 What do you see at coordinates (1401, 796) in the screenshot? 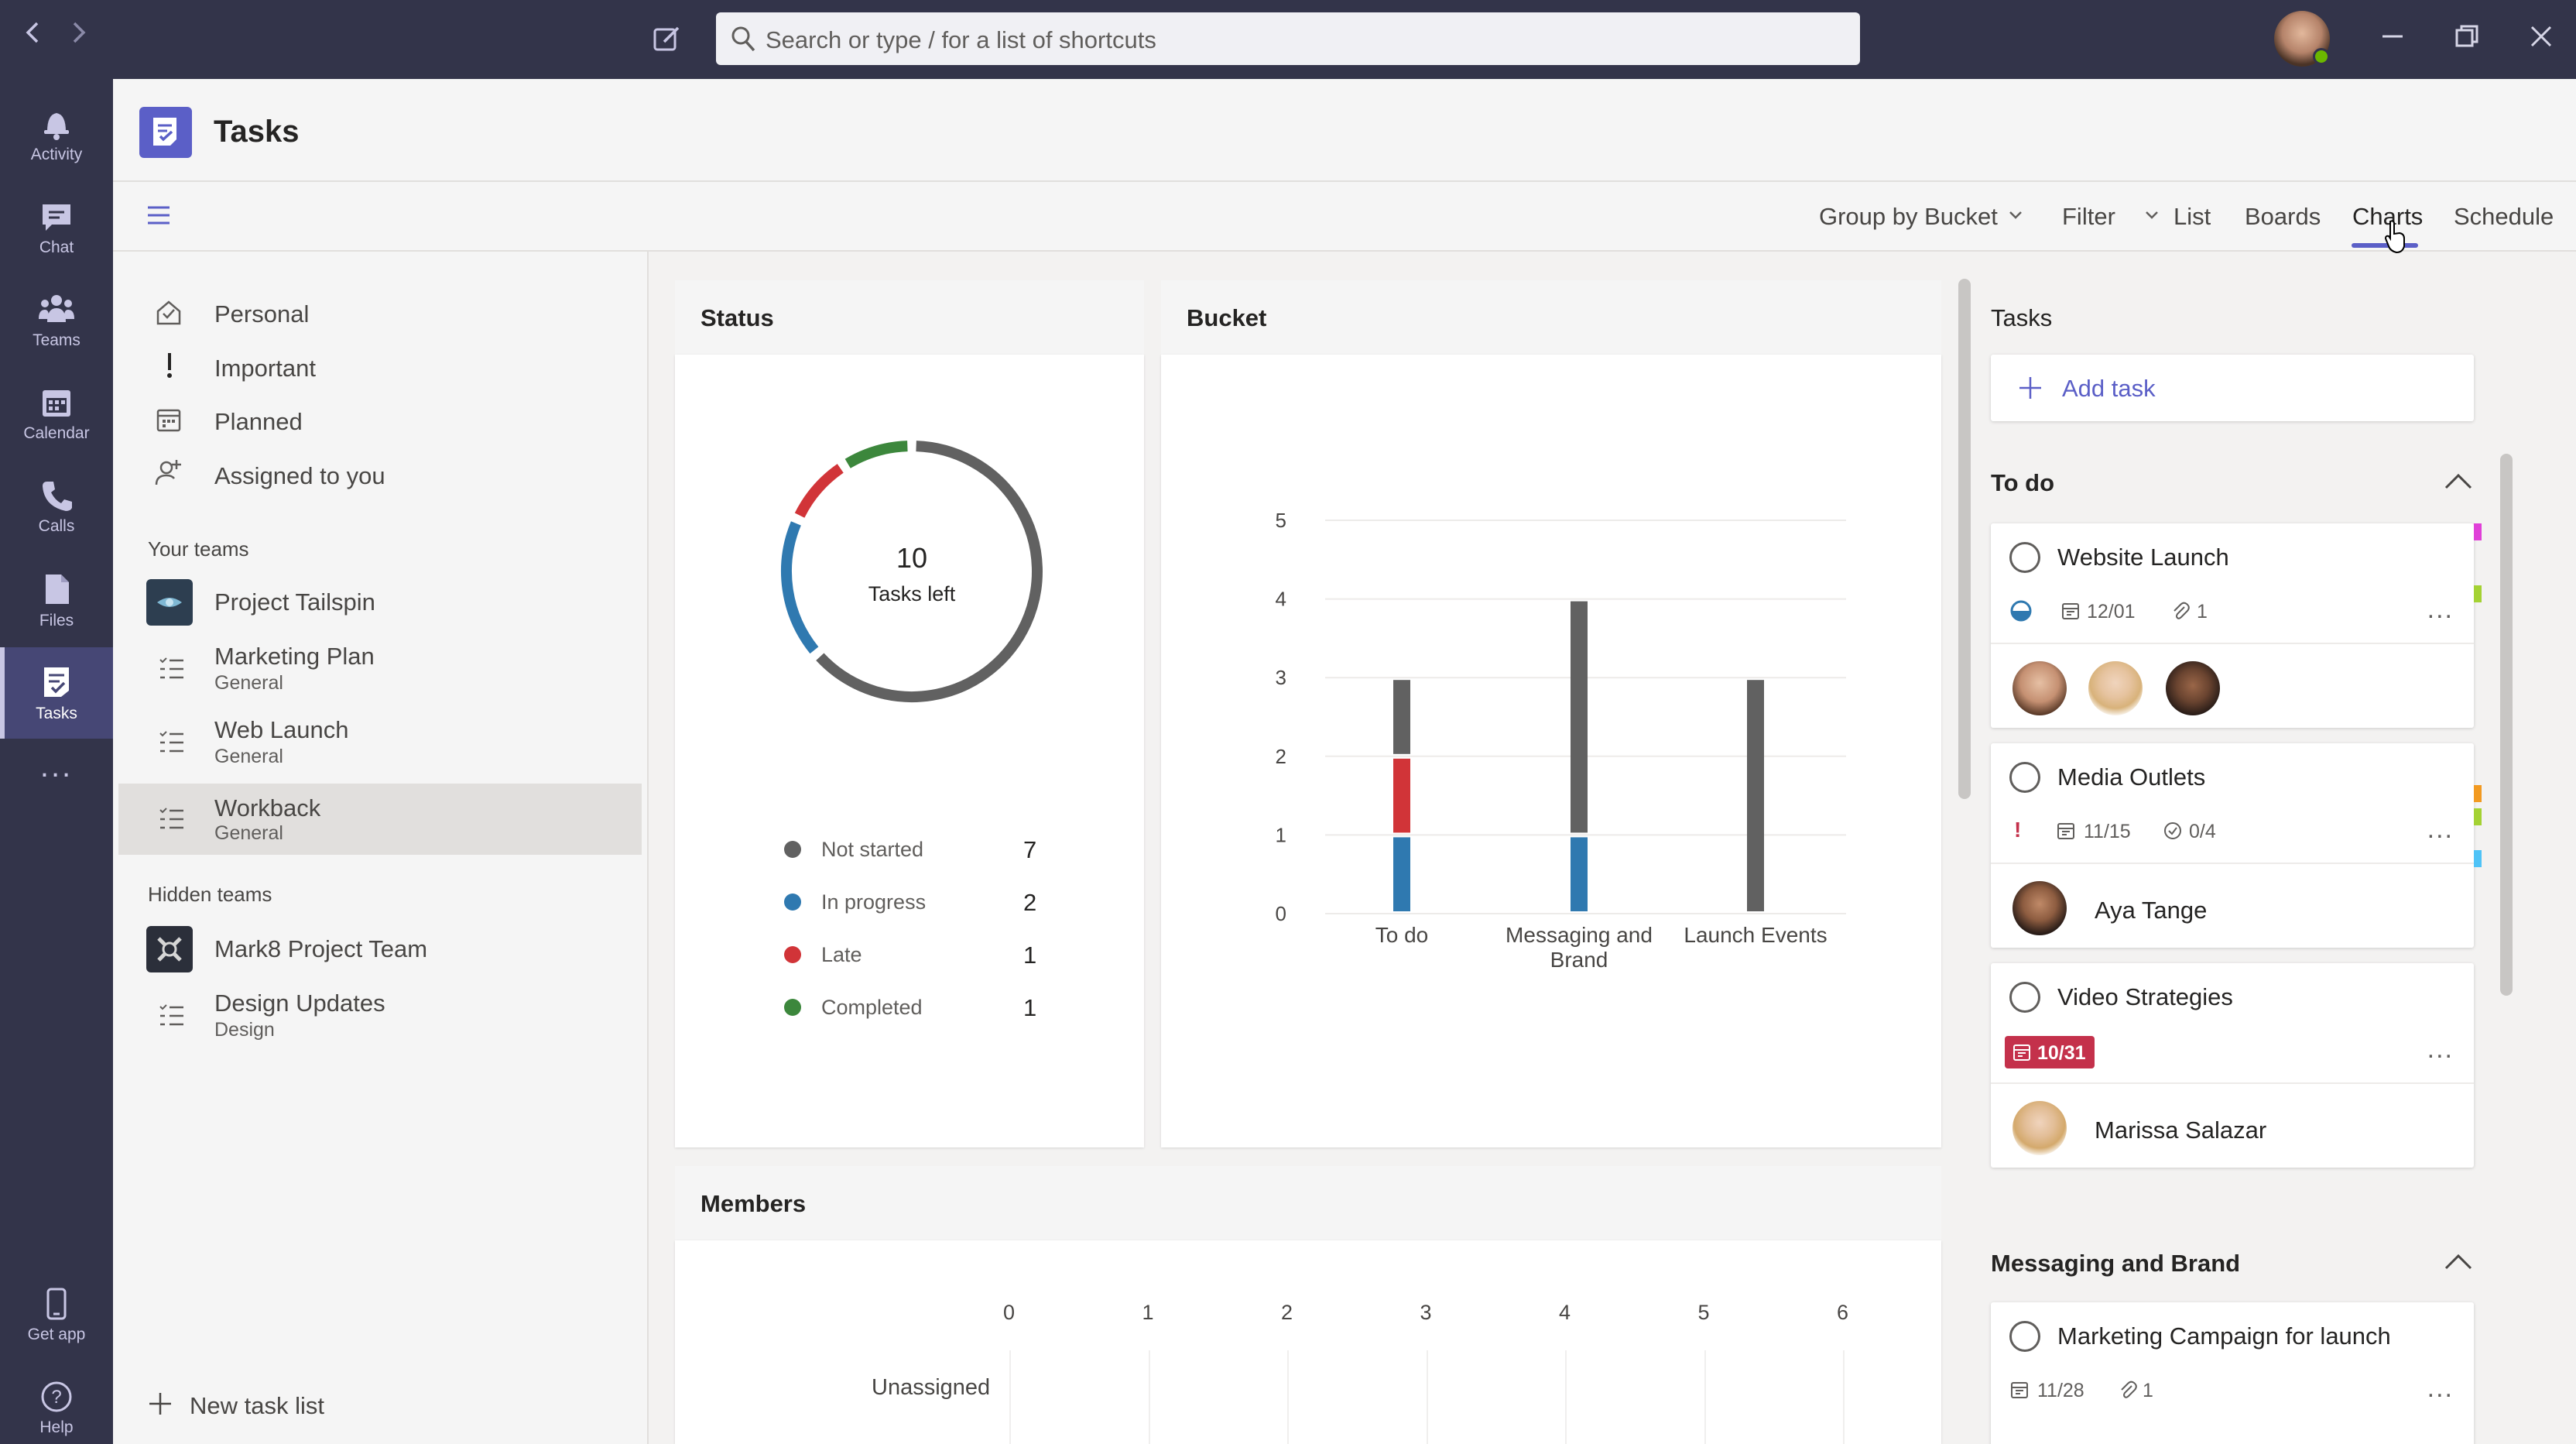
I see `bar-segment-late` at bounding box center [1401, 796].